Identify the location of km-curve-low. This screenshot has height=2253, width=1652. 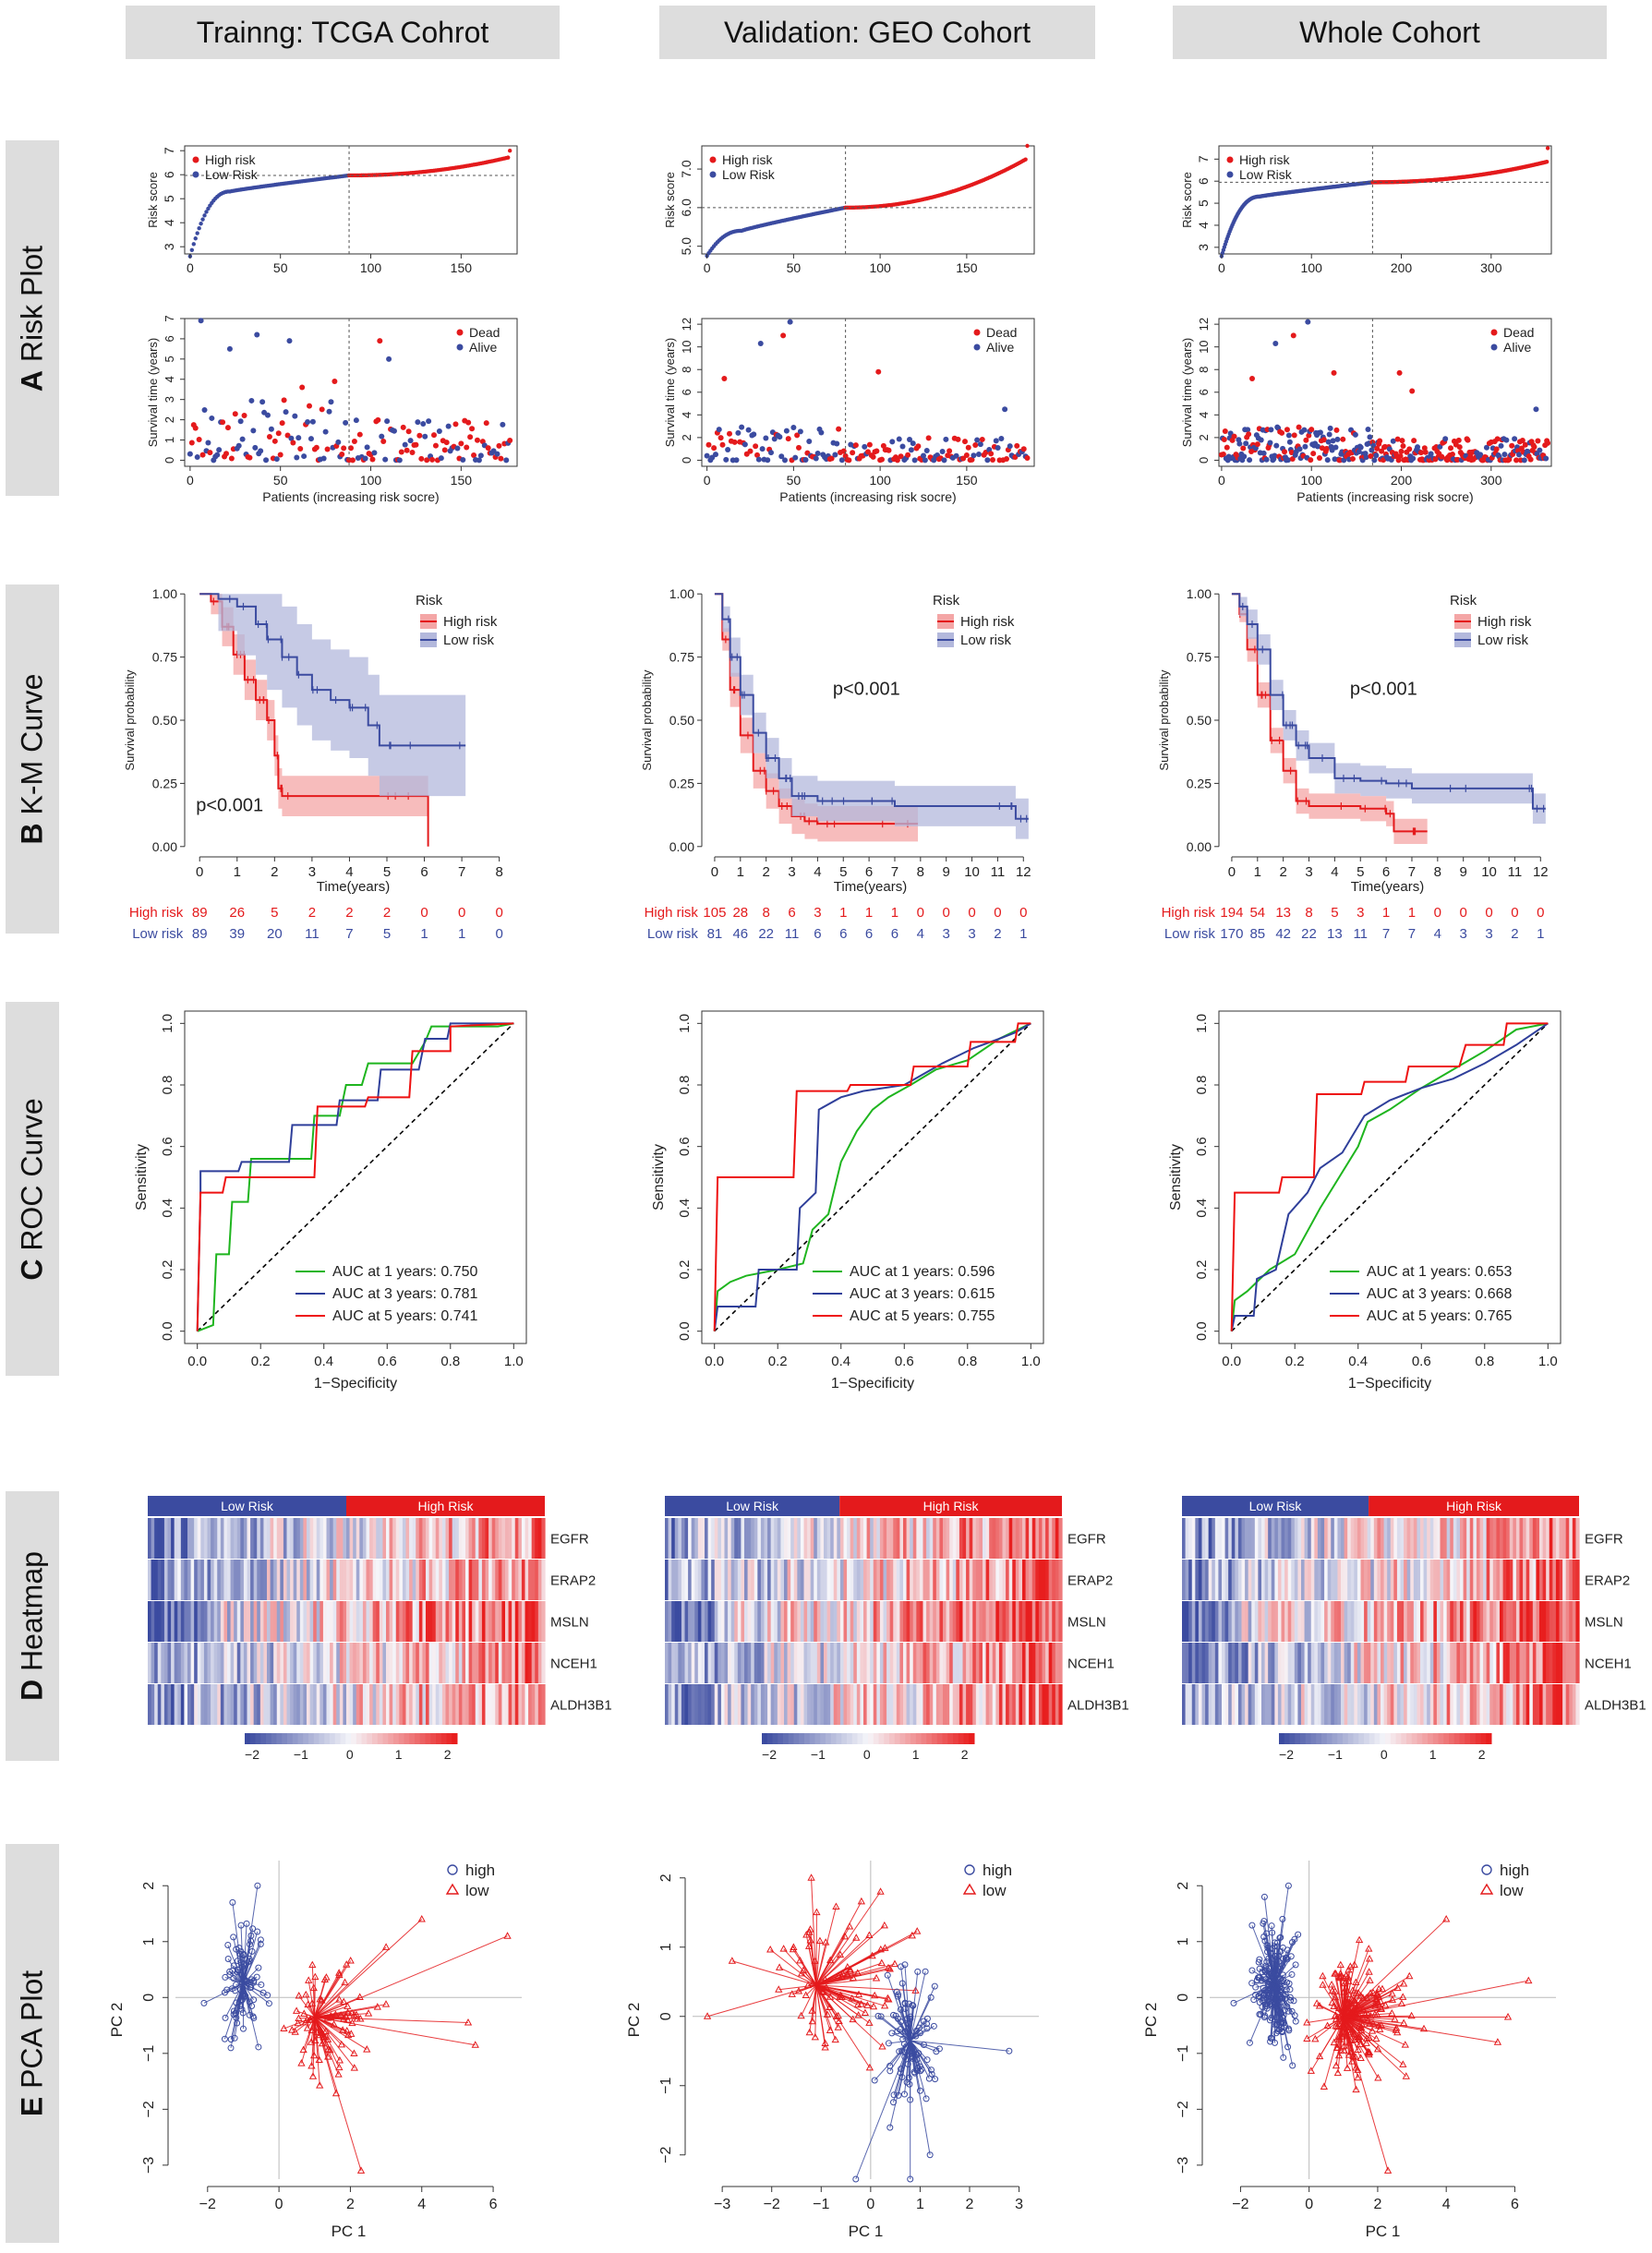
(871, 706).